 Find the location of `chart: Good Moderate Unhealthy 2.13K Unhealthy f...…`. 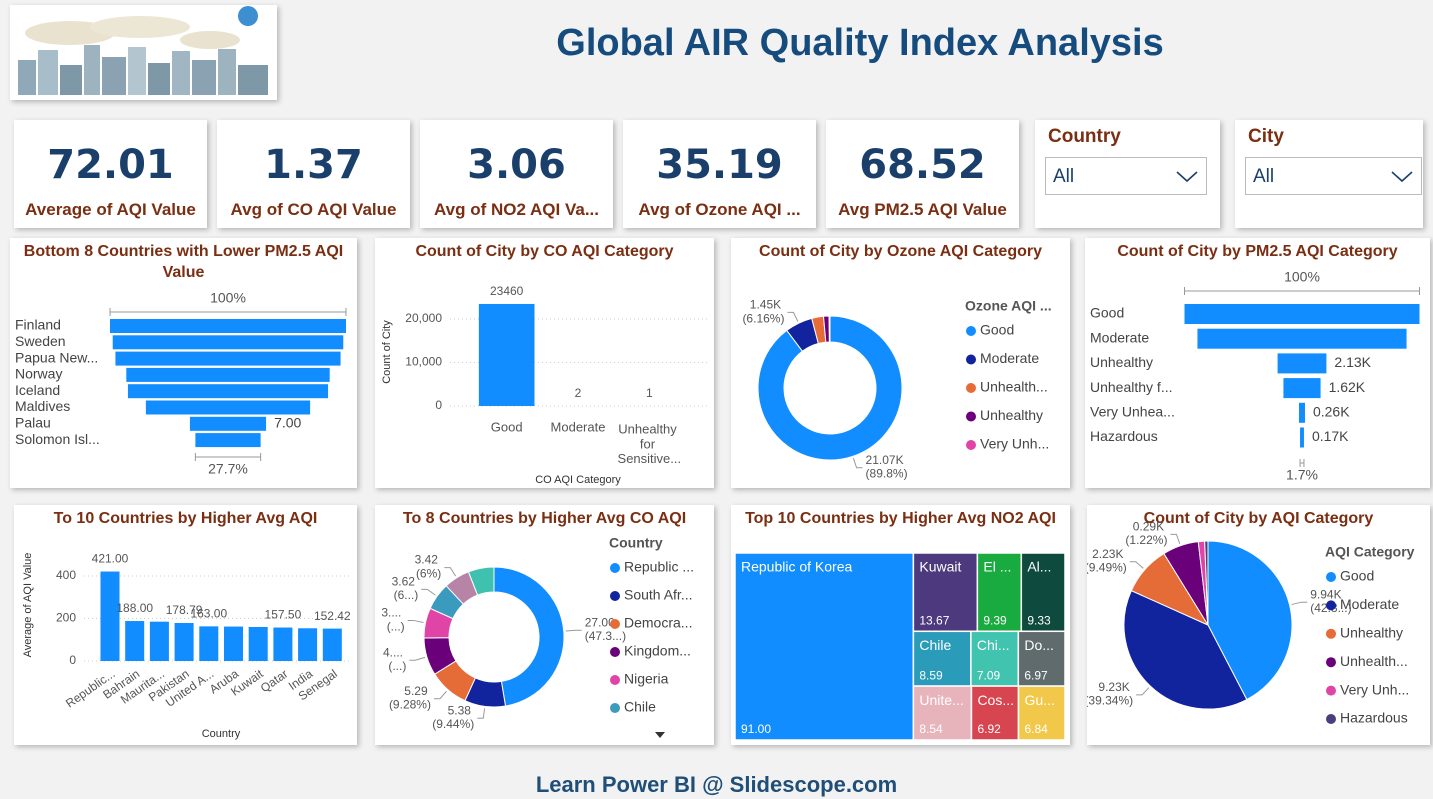

chart: Good Moderate Unhealthy 2.13K Unhealthy f...… is located at coordinates (1255, 376).